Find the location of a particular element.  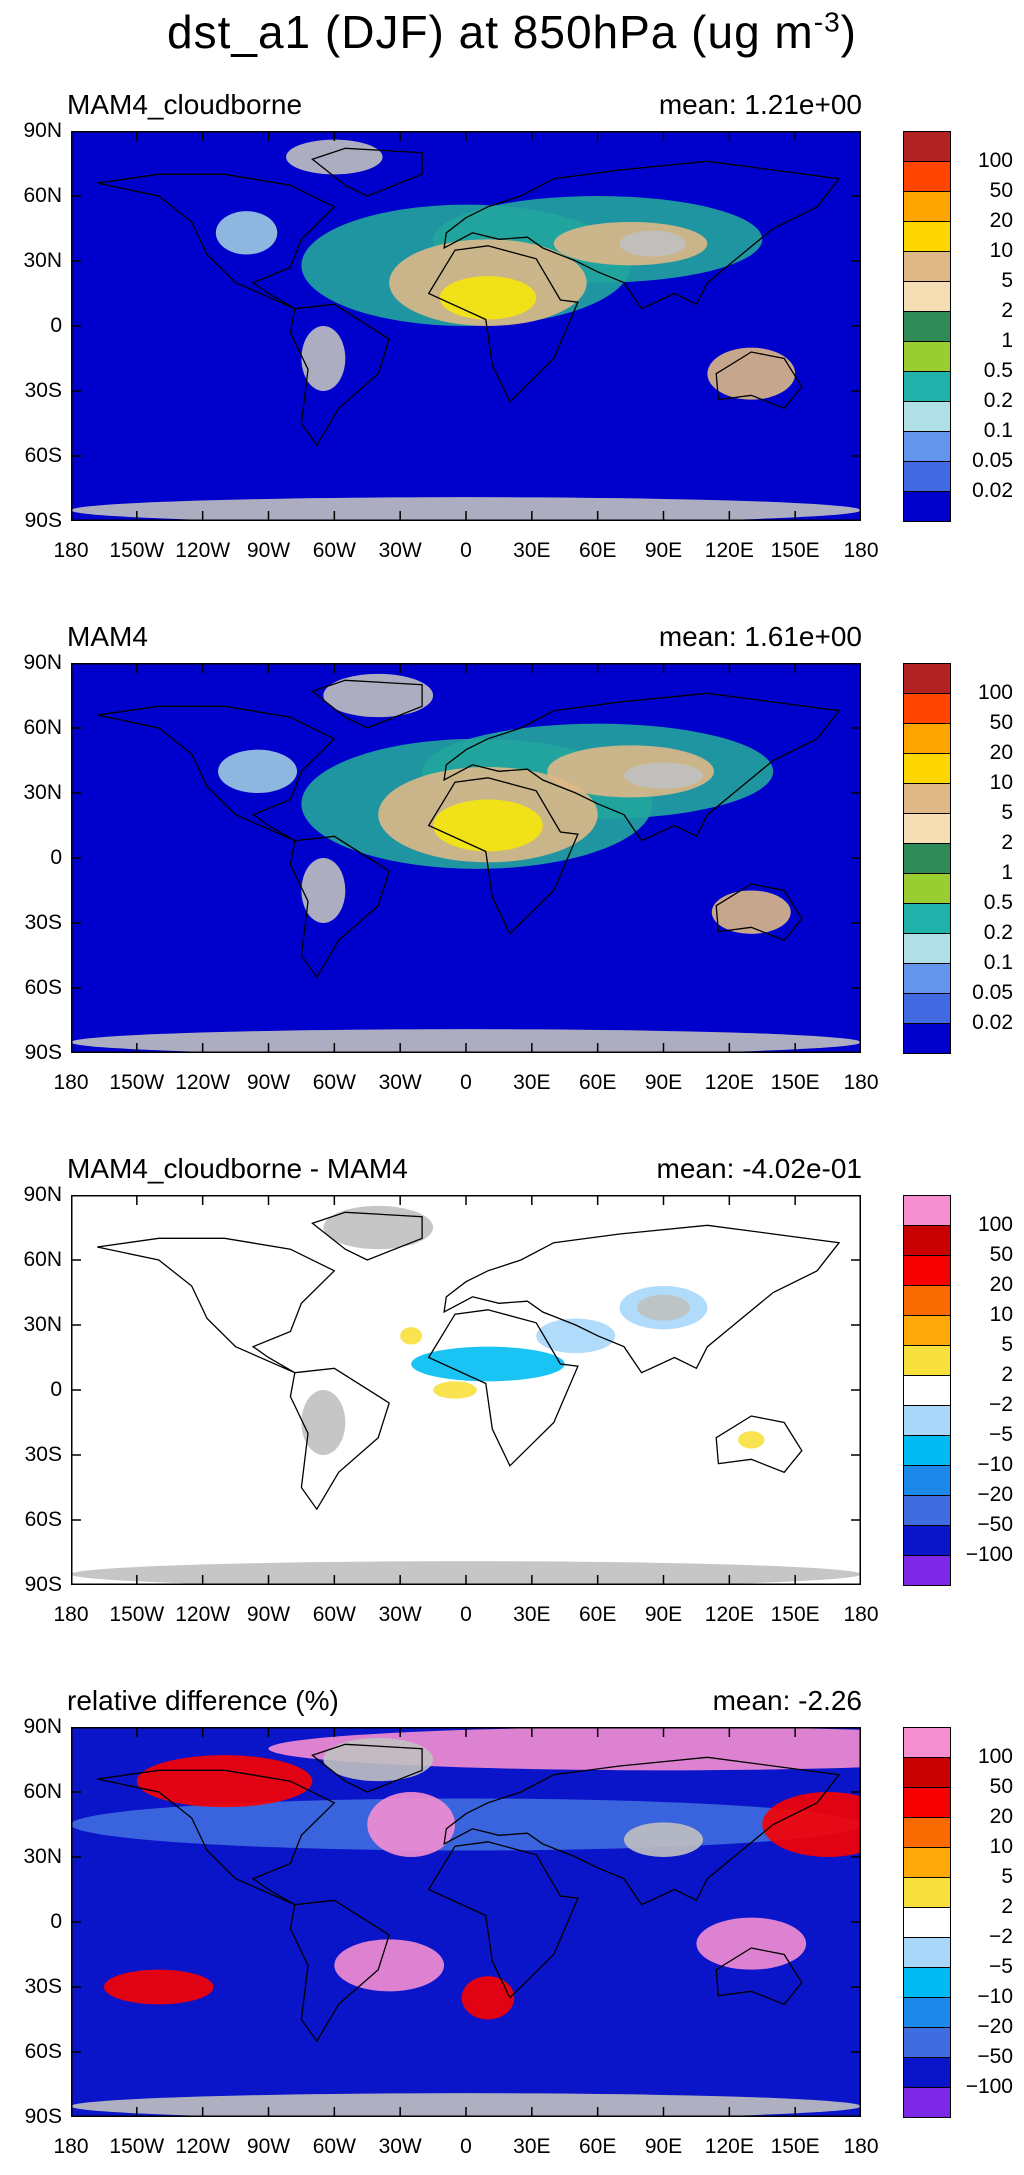

lat-tick-label: 90S is located at coordinates (43, 520).